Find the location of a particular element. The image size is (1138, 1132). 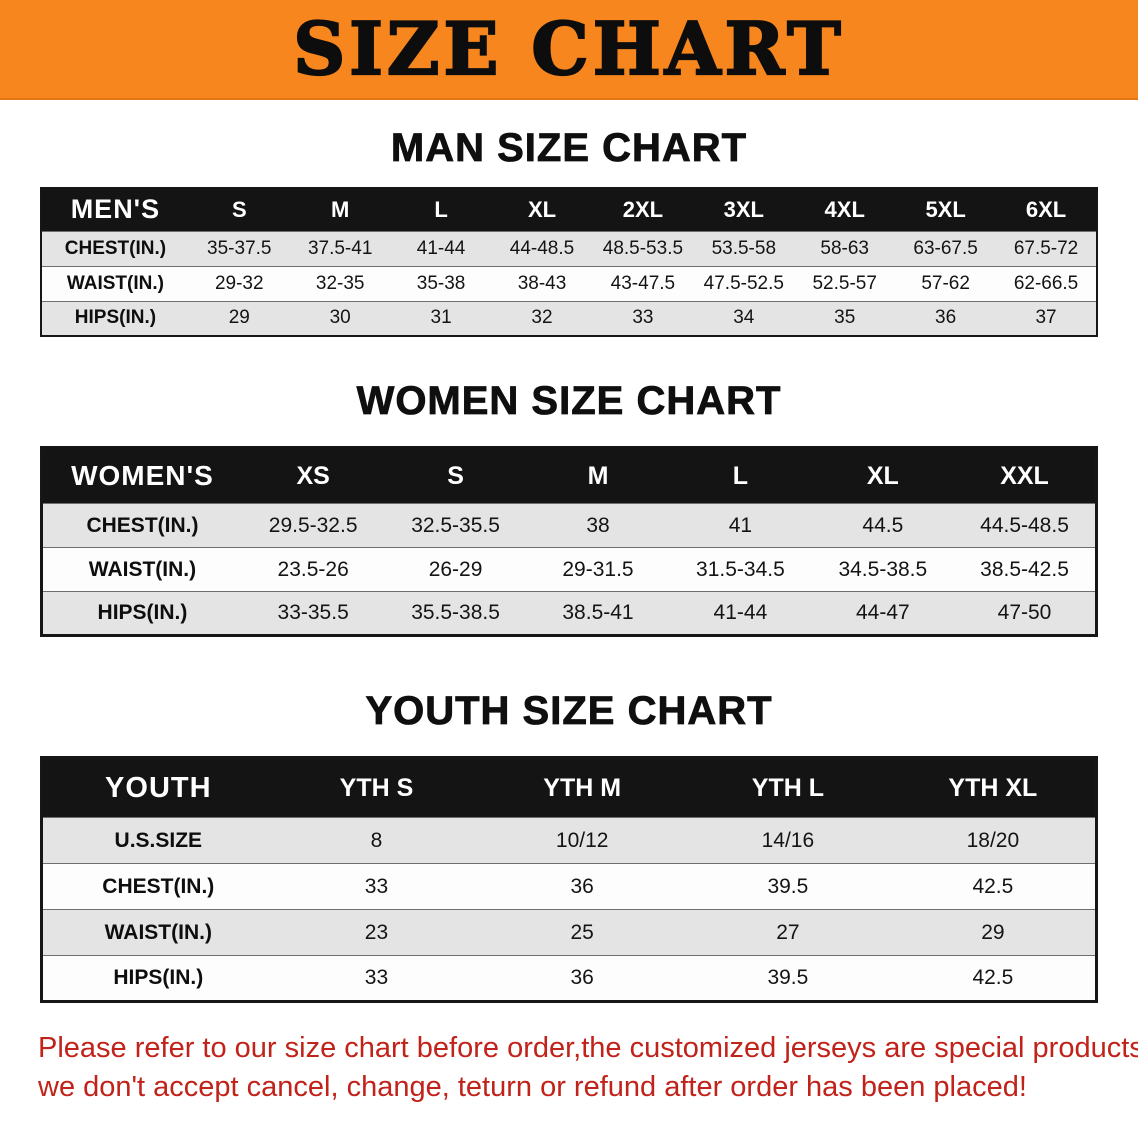

women-section-heading: WOMEN SIZE CHART is located at coordinates (569, 401).